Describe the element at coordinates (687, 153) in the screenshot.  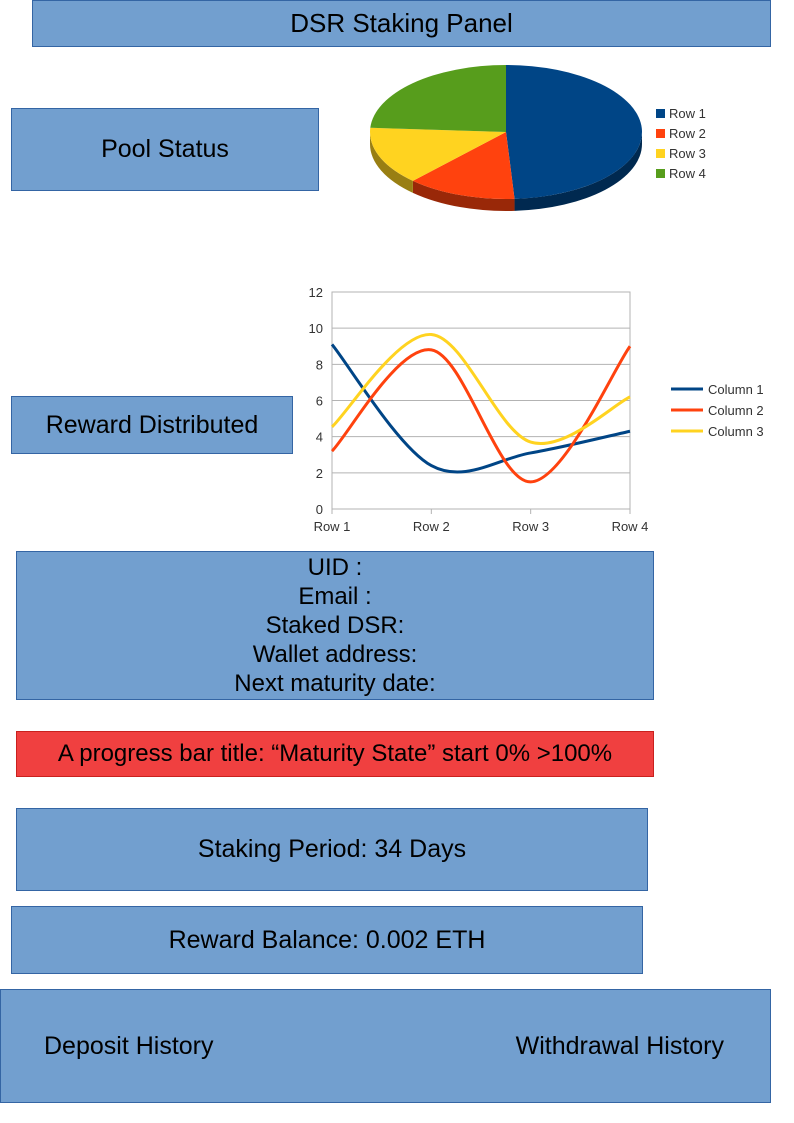
I see `legend-label: Row 3` at that location.